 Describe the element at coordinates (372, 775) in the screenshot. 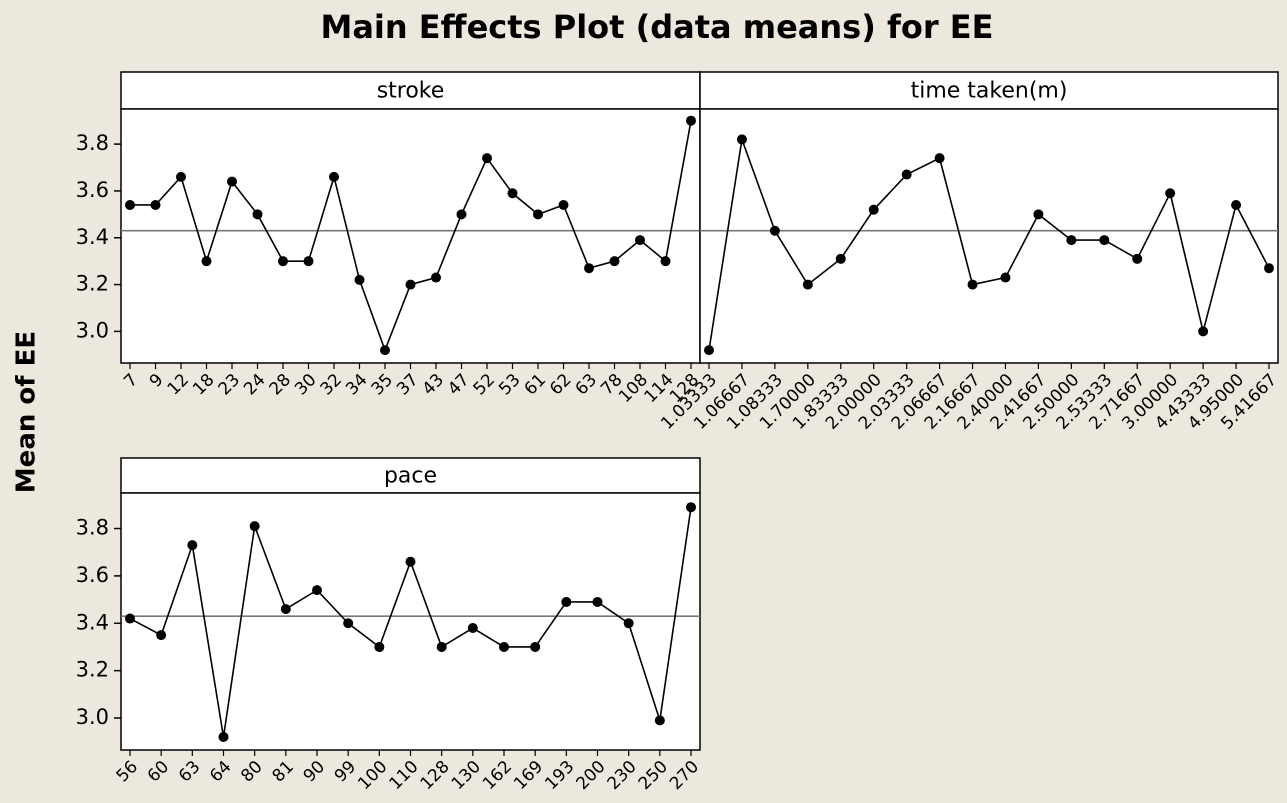

I see `x-tick-label: 100` at that location.